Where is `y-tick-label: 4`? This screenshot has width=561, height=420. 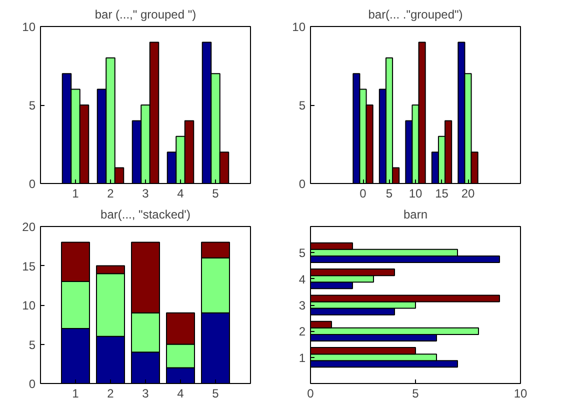 y-tick-label: 4 is located at coordinates (302, 279).